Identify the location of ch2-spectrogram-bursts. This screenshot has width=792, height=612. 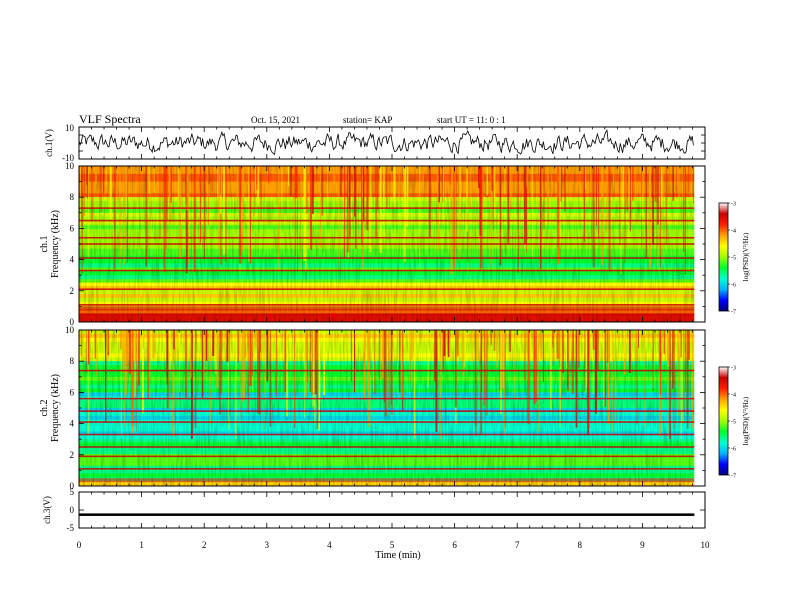
(387, 384).